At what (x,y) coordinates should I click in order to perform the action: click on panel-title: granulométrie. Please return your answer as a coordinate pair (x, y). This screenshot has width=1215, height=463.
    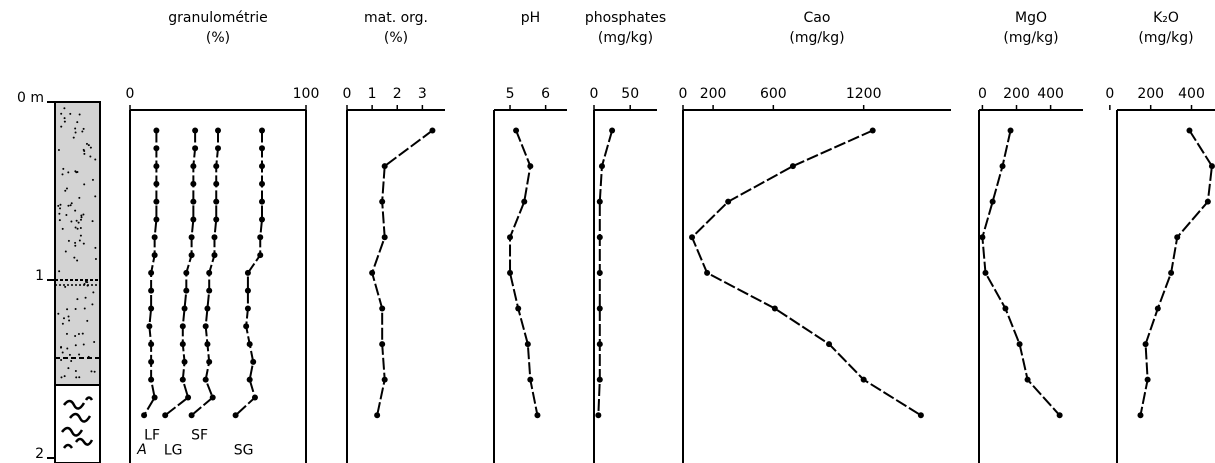
    Looking at the image, I should click on (217, 18).